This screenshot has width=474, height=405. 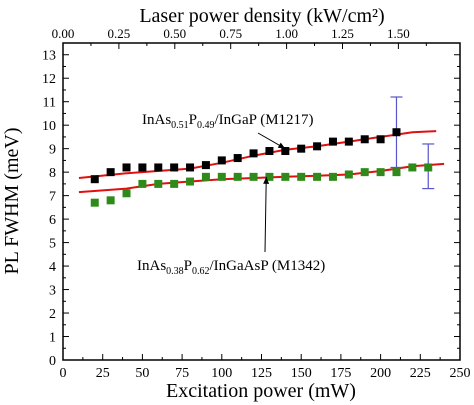 I want to click on y-tick-label: 4, so click(x=52, y=267).